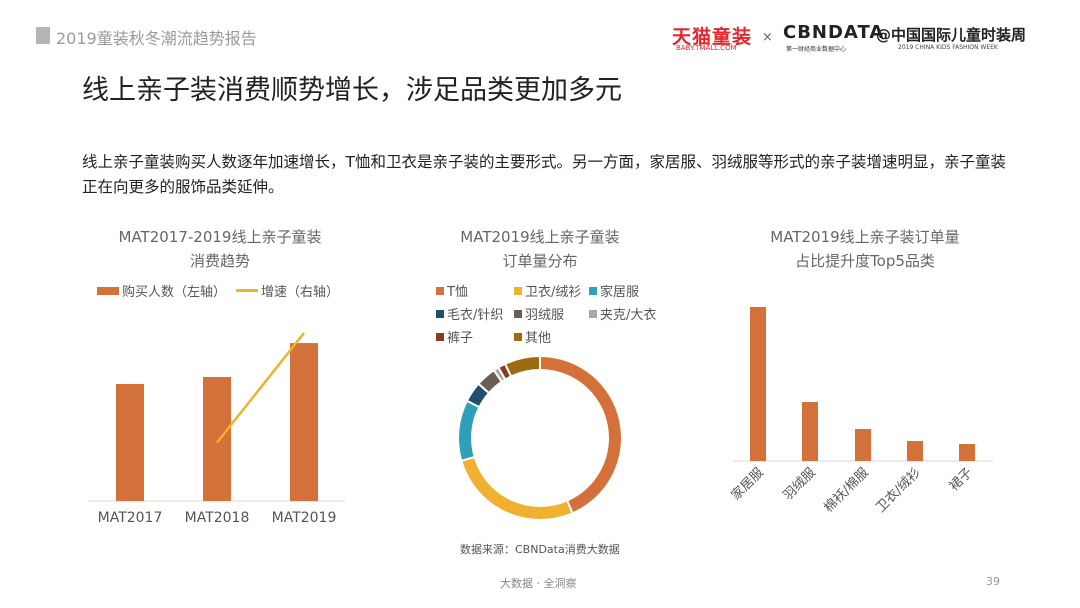 The width and height of the screenshot is (1080, 608). Describe the element at coordinates (300, 292) in the screenshot. I see `legend-label: 增速（右轴）` at that location.